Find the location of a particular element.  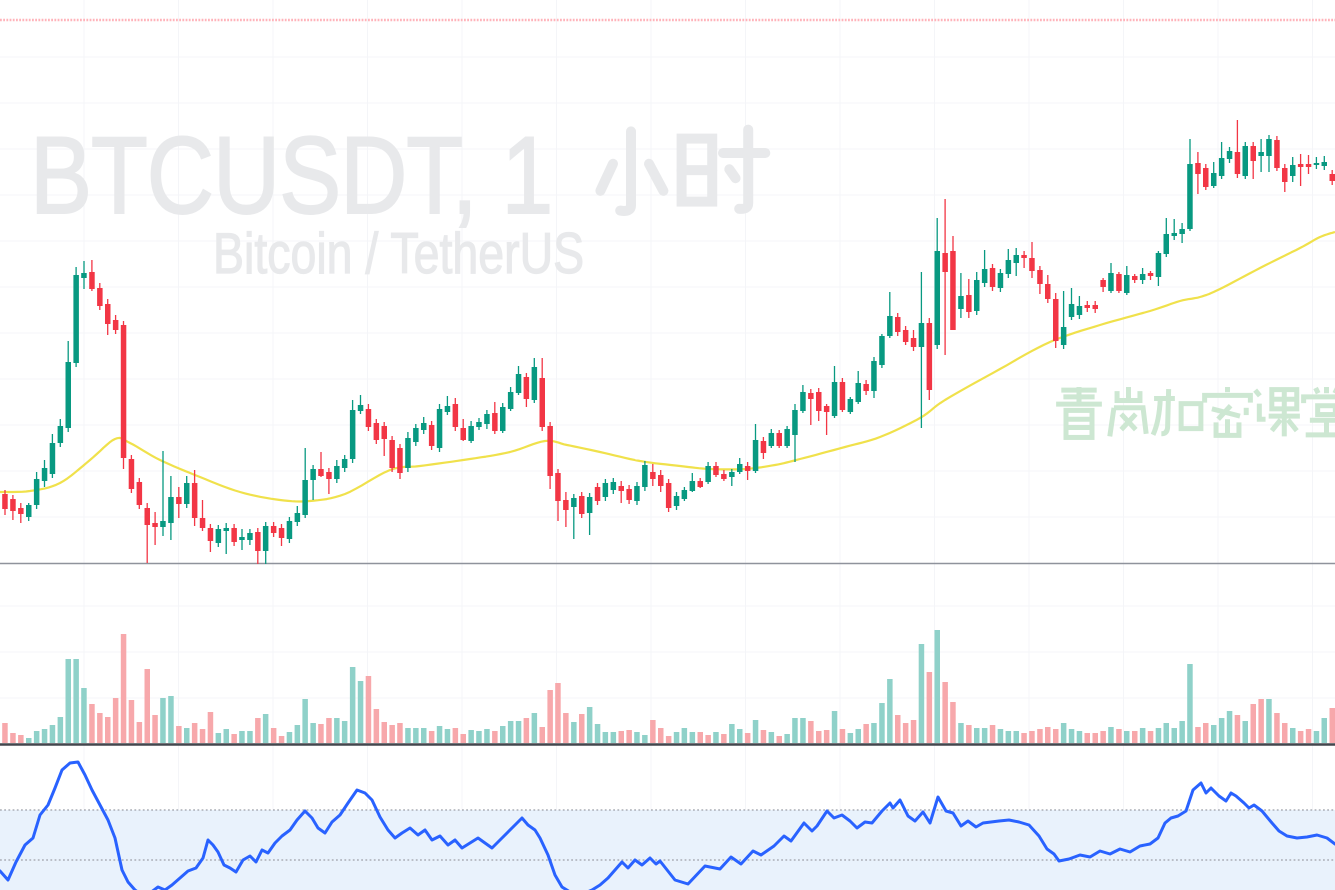

svg-text: BTCUSDT, 1 is located at coordinates (291, 175).